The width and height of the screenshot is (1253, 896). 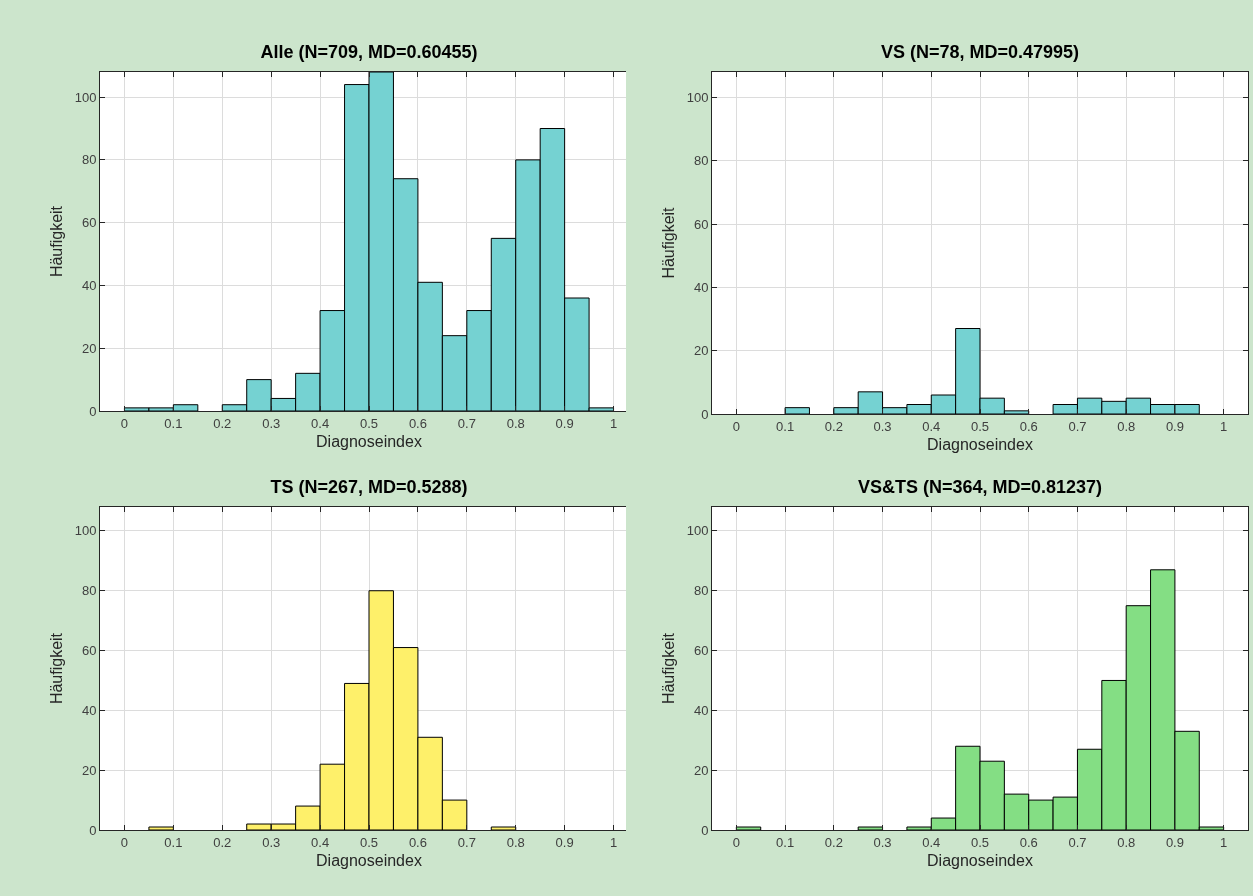 I want to click on chart-title: Alle (N=709, MD=0.60455), so click(x=369, y=52).